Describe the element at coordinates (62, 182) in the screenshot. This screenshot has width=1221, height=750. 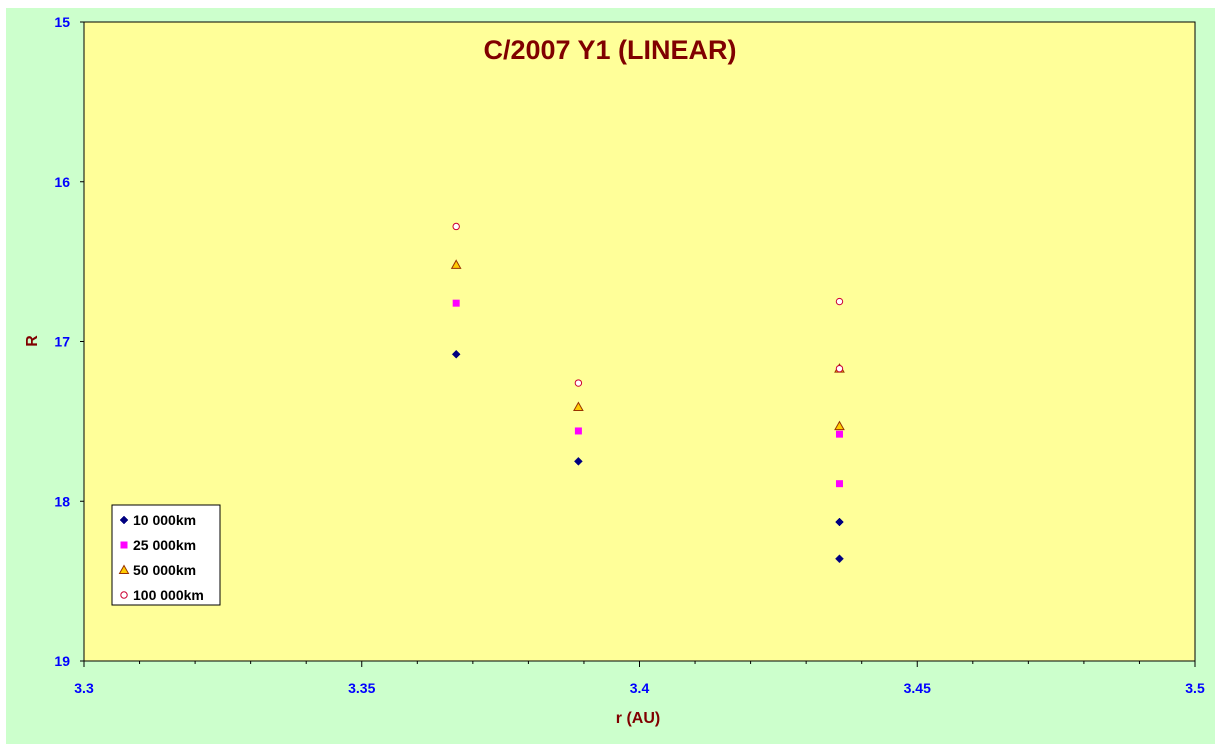
I see `y-tick-label: 16` at that location.